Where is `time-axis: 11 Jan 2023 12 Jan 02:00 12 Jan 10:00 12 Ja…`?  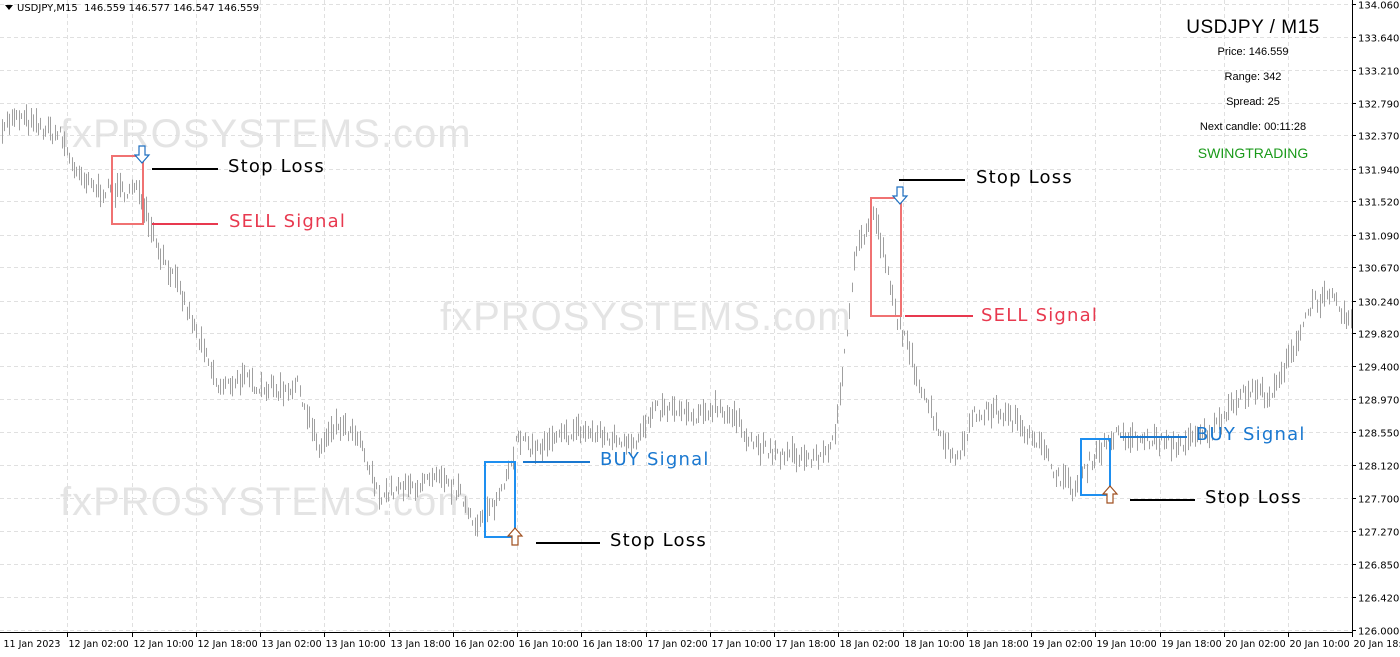
time-axis: 11 Jan 2023 12 Jan 02:00 12 Jan 10:00 12 Ja… is located at coordinates (702, 641).